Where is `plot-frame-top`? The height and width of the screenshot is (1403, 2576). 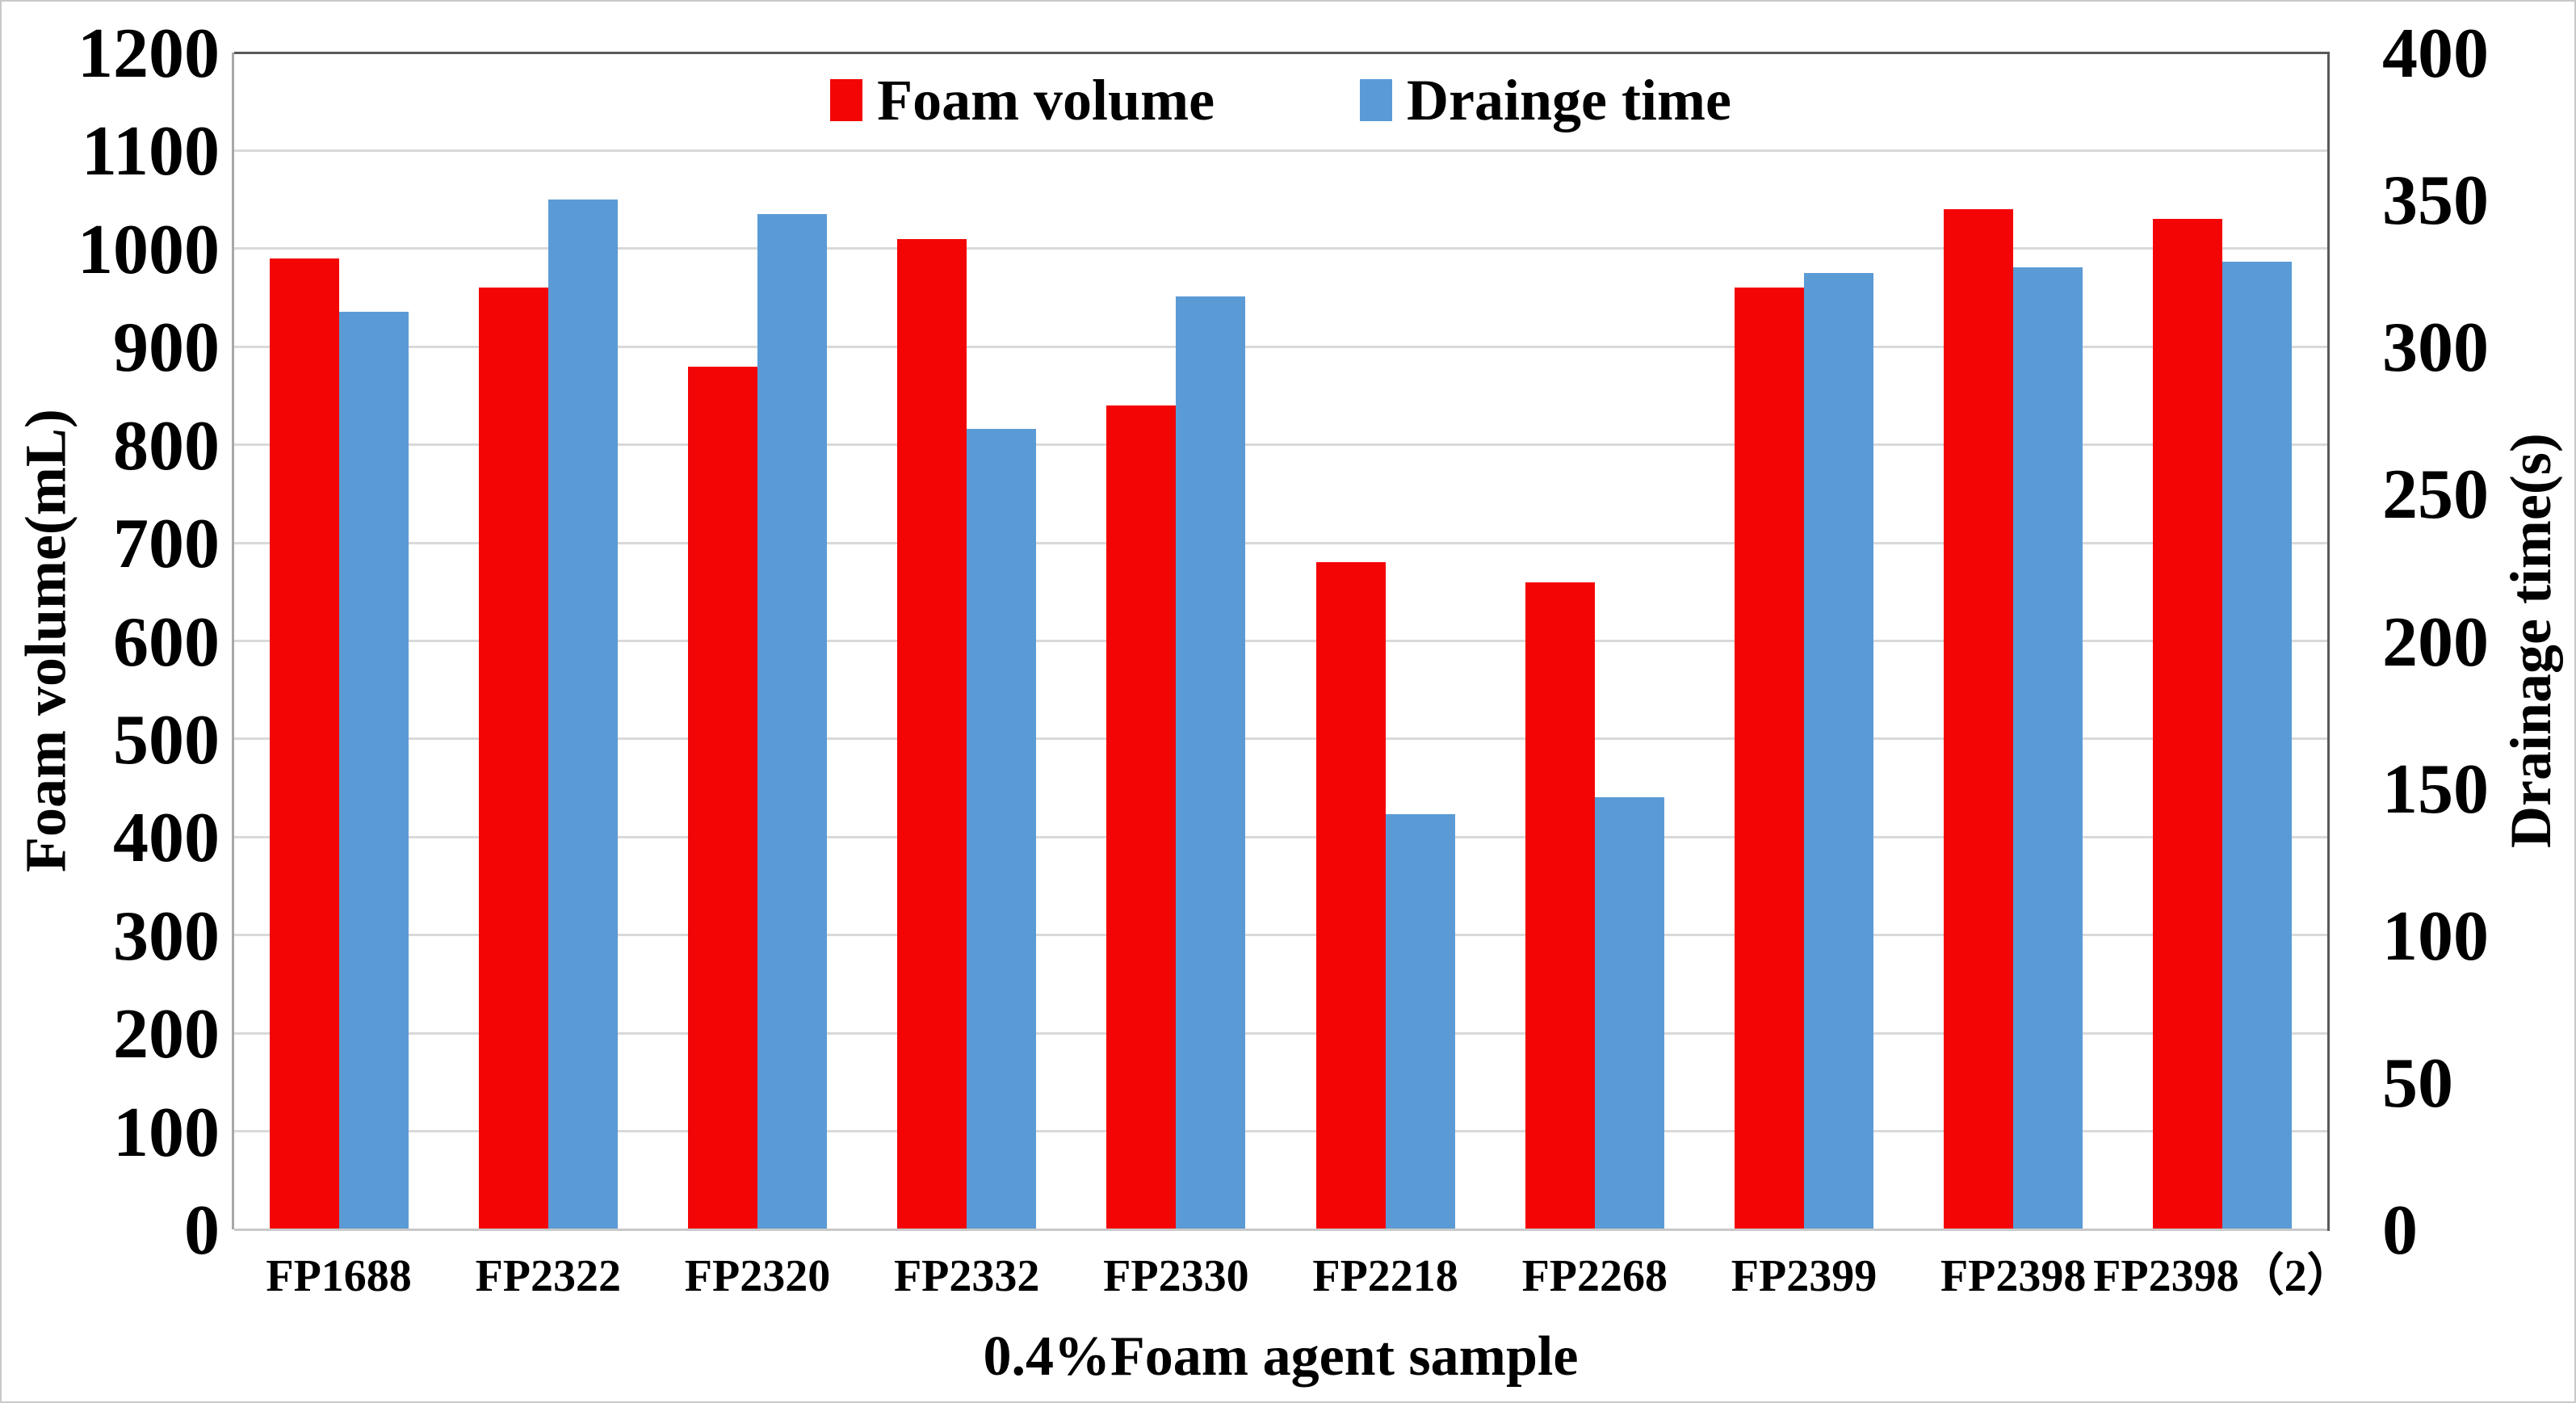
plot-frame-top is located at coordinates (1282, 52).